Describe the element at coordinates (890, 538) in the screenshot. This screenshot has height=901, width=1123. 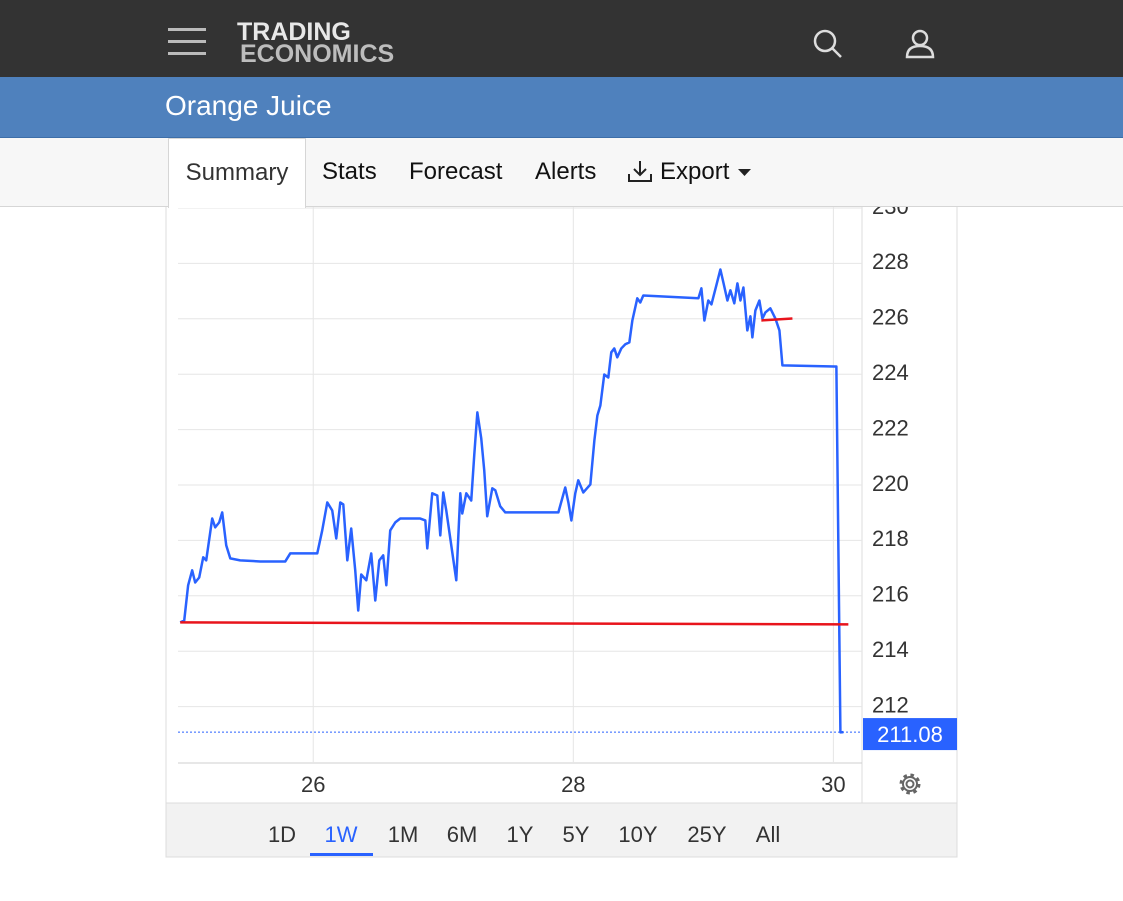
I see `y-tick-label: 218` at that location.